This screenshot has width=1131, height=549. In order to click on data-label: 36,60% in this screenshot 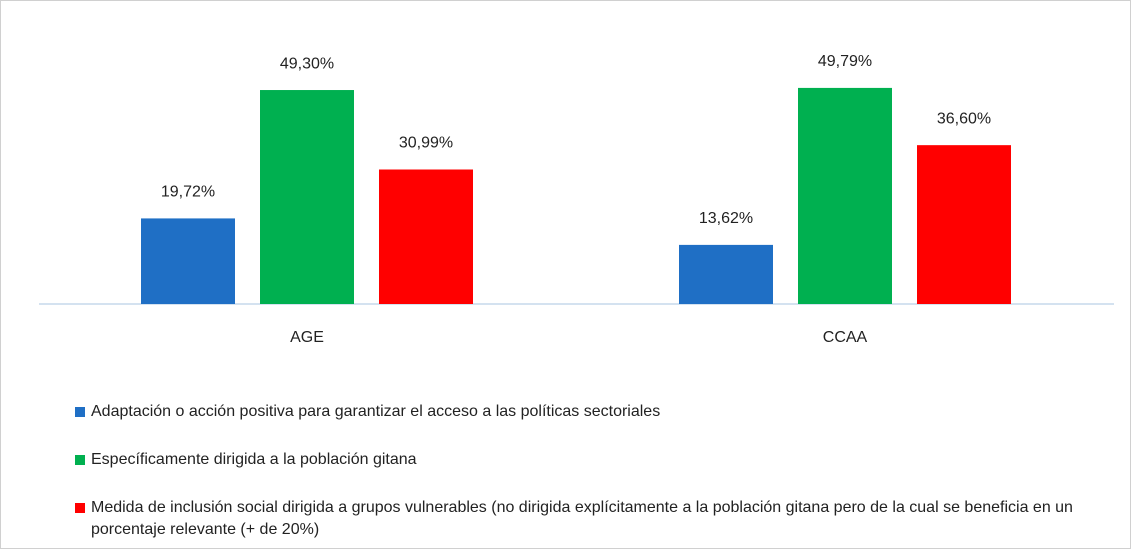, I will do `click(964, 118)`.